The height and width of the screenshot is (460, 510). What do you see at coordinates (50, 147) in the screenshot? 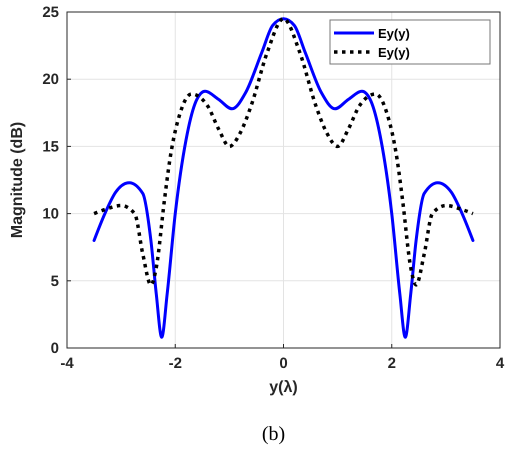
I see `y-tick-label: 15` at bounding box center [50, 147].